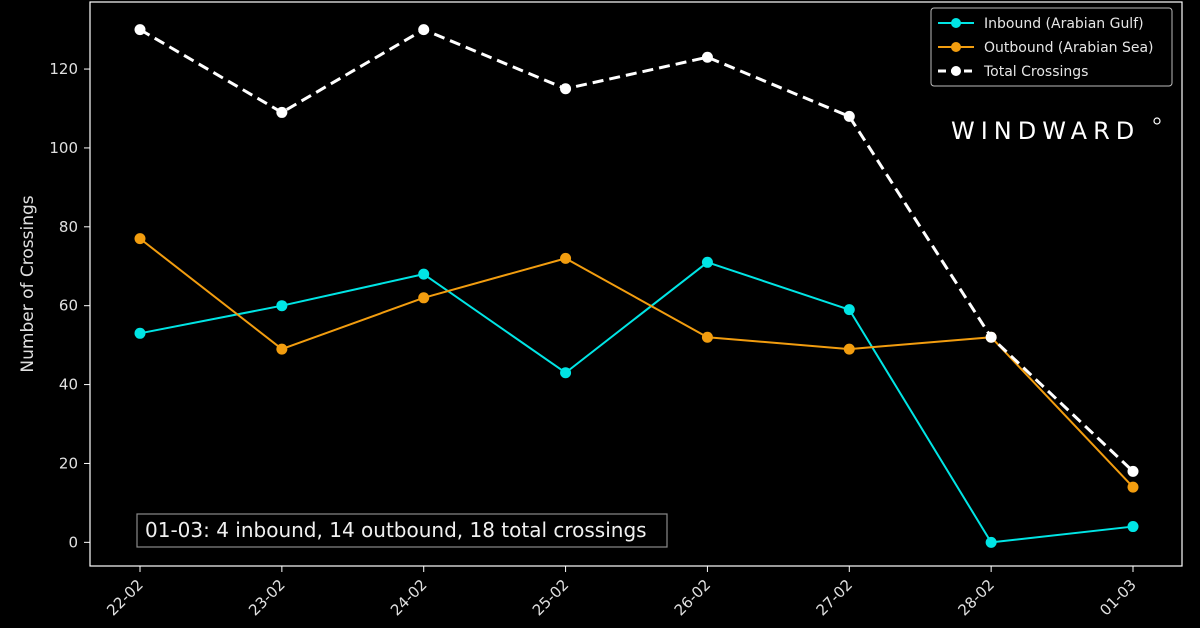  Describe the element at coordinates (976, 598) in the screenshot. I see `x-tick-label: 28-02` at that location.